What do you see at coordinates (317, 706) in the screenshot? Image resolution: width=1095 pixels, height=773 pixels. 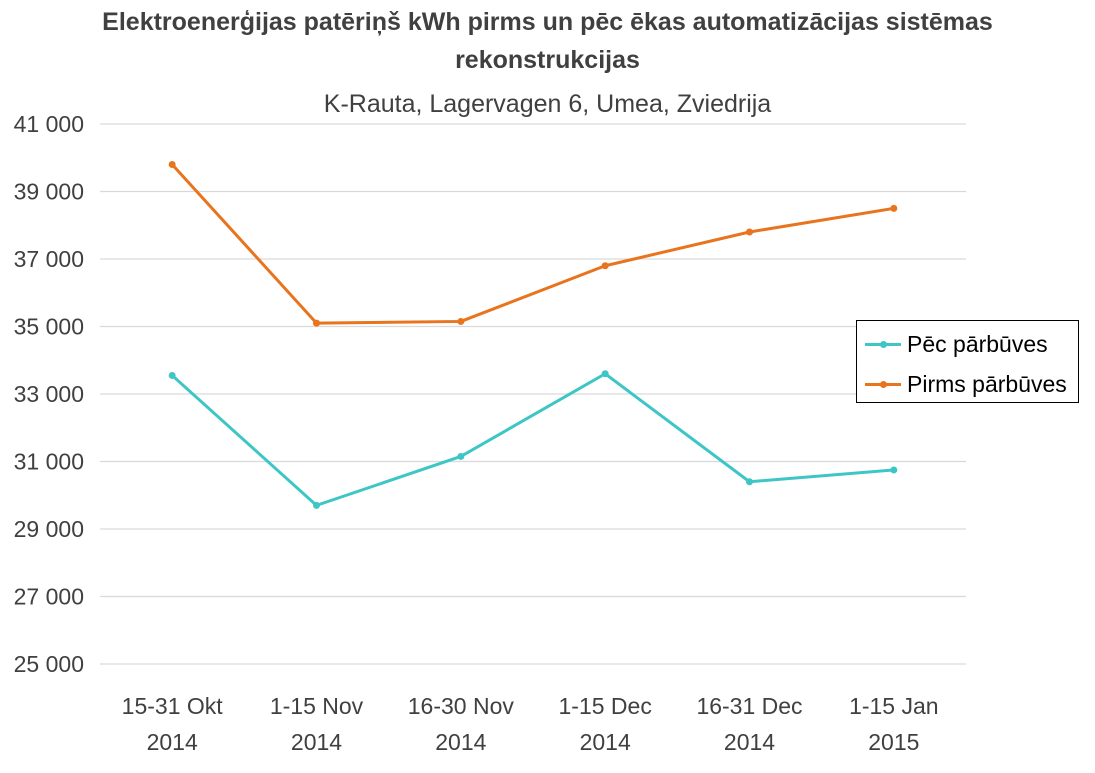 I see `x-tick-label: 1-15 Nov` at bounding box center [317, 706].